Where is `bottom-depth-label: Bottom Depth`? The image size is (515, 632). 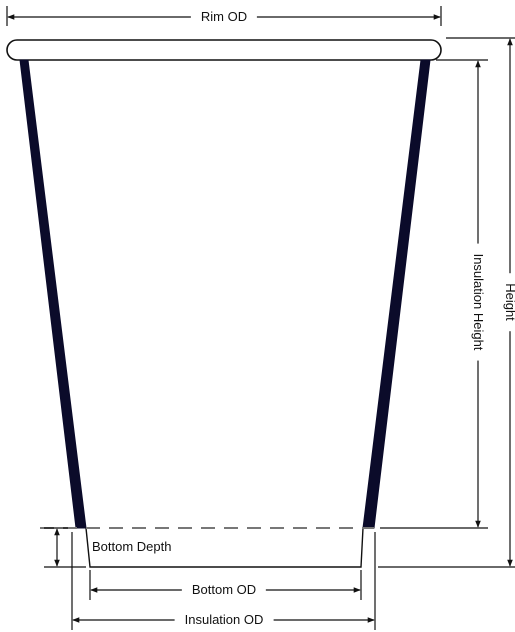 bottom-depth-label: Bottom Depth is located at coordinates (132, 546).